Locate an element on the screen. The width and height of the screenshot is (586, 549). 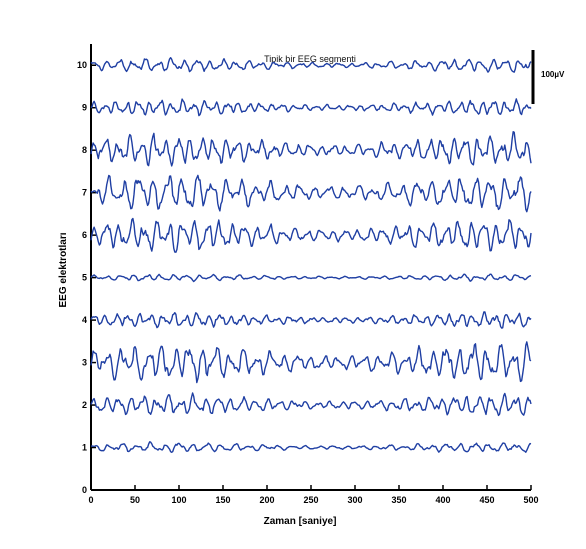
x-tick-label: 450 is located at coordinates (486, 500).